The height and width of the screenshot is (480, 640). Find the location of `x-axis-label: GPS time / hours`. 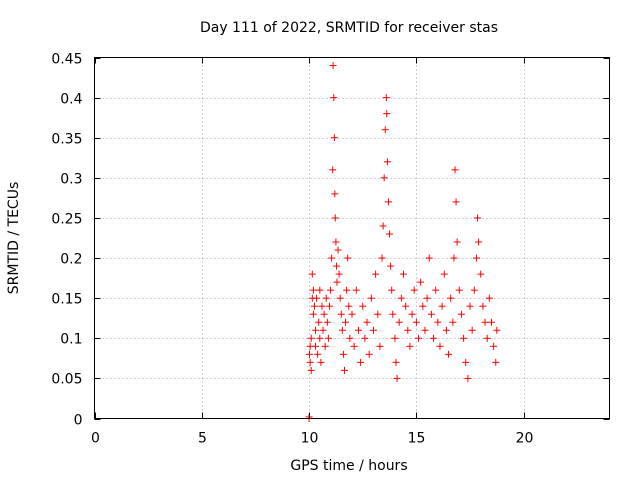

x-axis-label: GPS time / hours is located at coordinates (348, 466).